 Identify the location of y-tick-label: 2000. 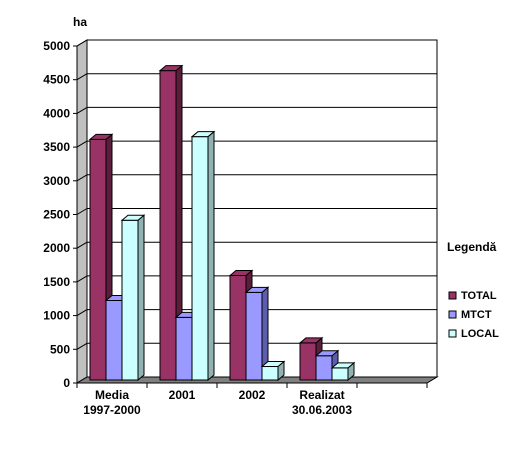
(56, 248).